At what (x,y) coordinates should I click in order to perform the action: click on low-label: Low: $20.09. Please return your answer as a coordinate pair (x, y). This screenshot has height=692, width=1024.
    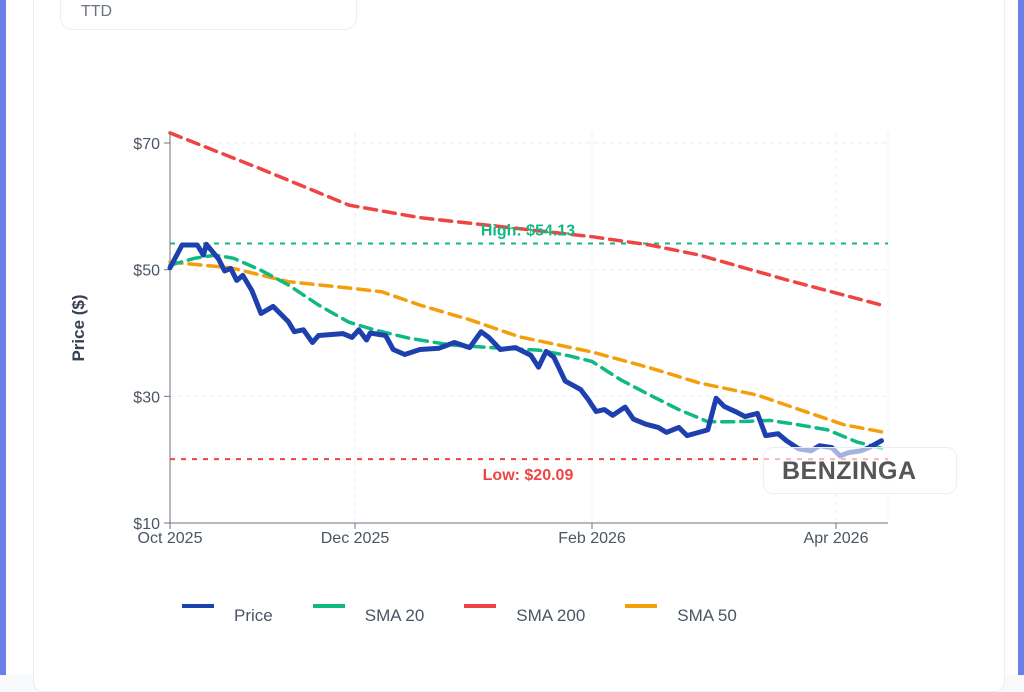
    Looking at the image, I should click on (528, 475).